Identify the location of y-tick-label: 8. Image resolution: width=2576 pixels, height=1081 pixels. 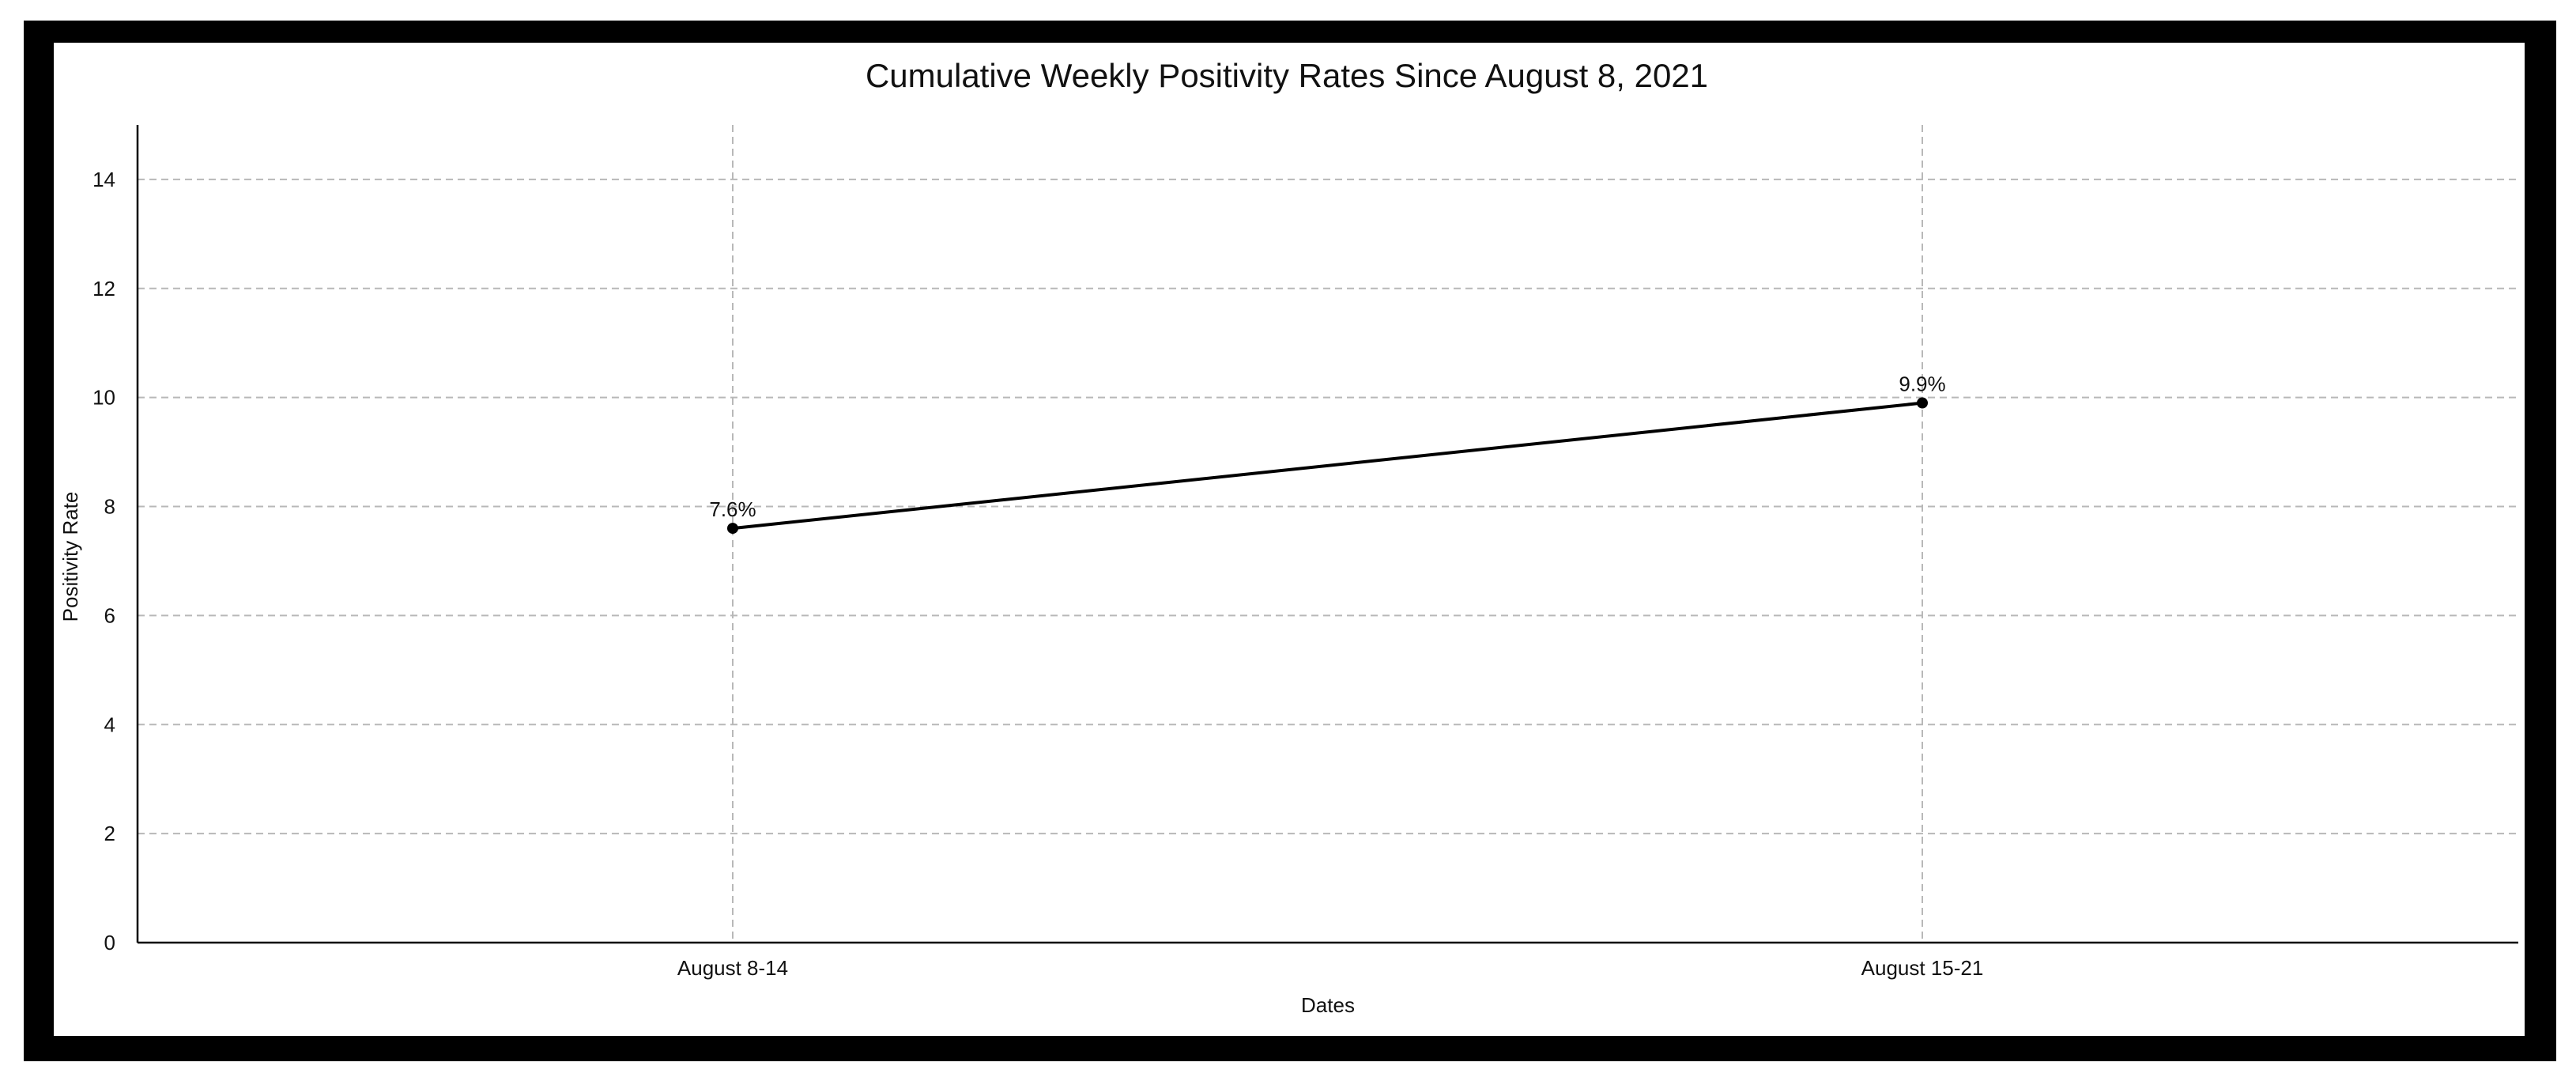
(110, 507).